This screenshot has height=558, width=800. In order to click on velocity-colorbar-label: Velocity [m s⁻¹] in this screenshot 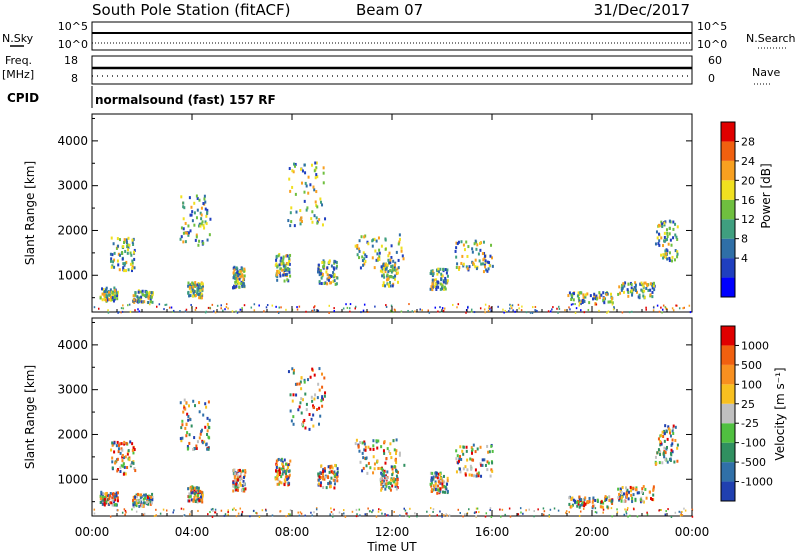, I will do `click(780, 413)`.